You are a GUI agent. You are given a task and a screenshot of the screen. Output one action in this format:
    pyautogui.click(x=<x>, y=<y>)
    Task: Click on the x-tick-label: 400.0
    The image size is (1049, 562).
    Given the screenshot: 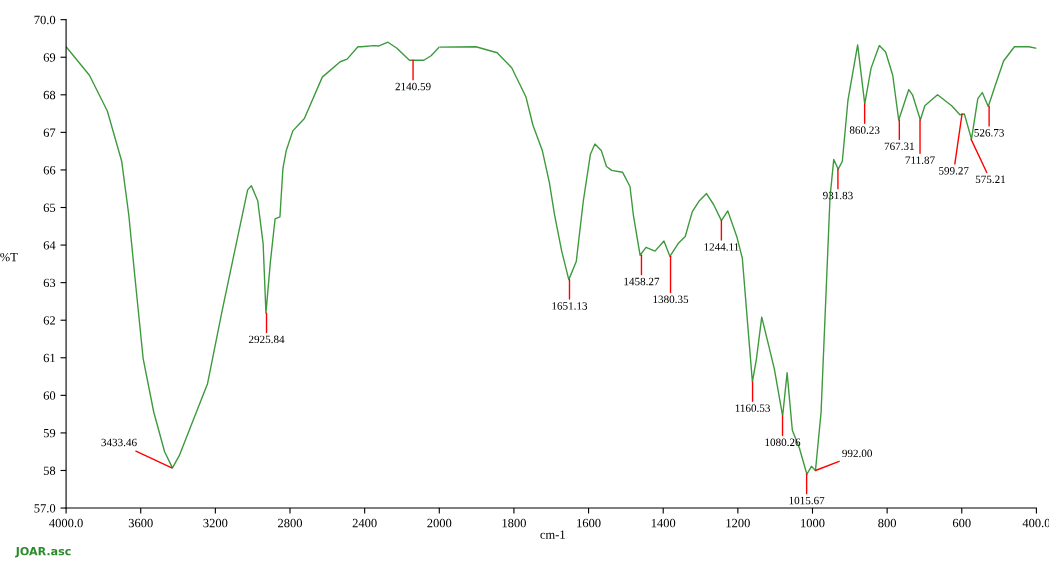 What is the action you would take?
    pyautogui.click(x=1035, y=523)
    